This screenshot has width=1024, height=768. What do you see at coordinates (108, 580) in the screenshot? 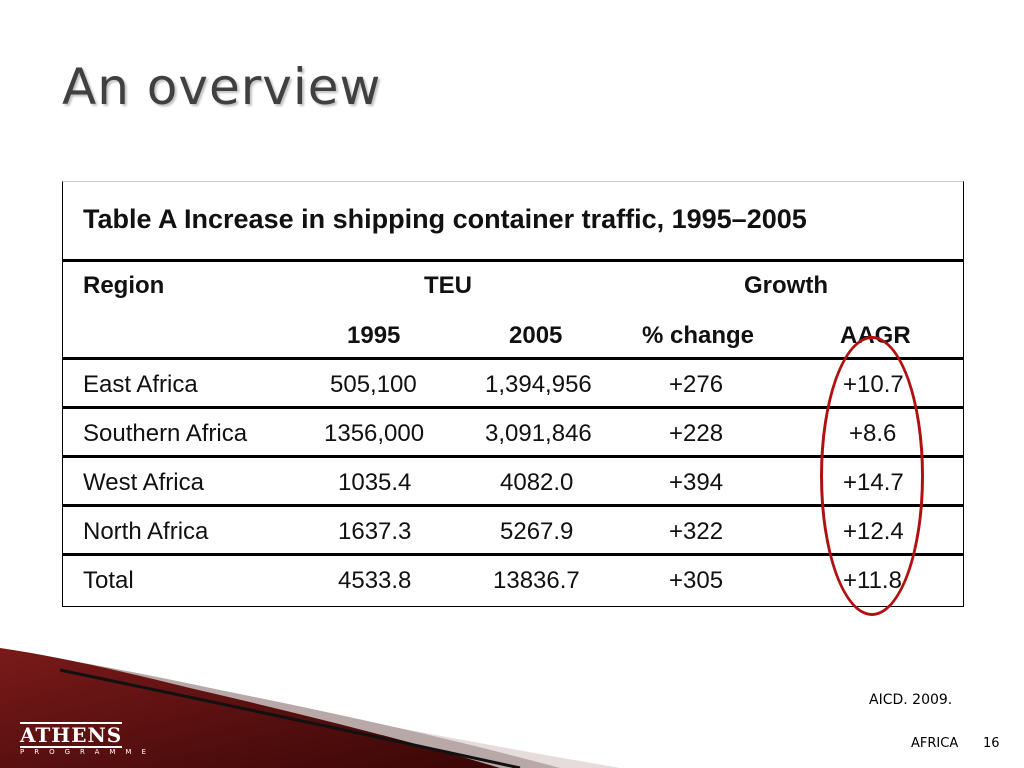
I see `cell-region: Total` at bounding box center [108, 580].